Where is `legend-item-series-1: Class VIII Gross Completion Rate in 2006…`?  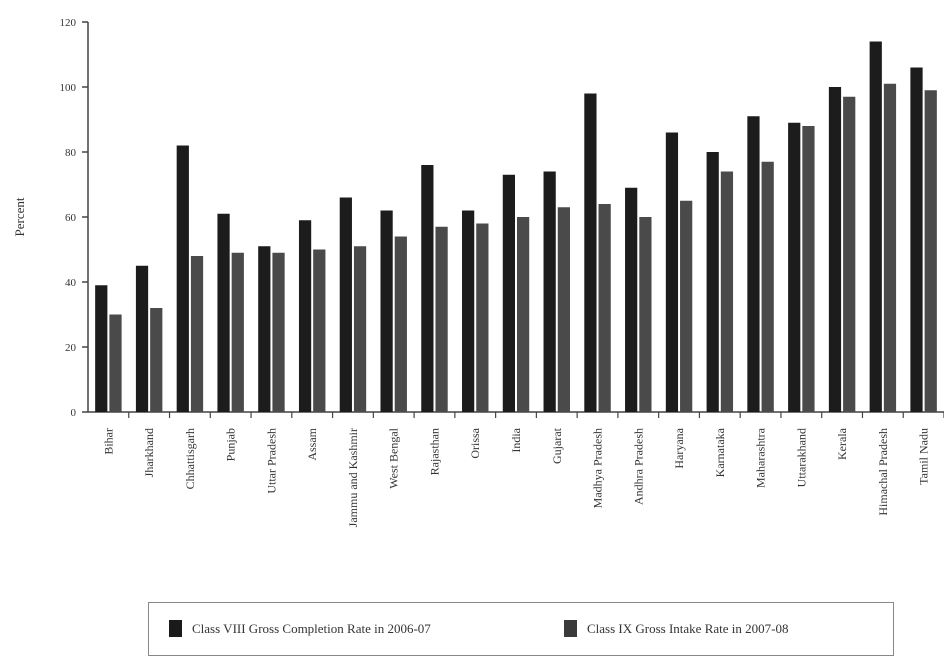 legend-item-series-1: Class VIII Gross Completion Rate in 2006… is located at coordinates (300, 628).